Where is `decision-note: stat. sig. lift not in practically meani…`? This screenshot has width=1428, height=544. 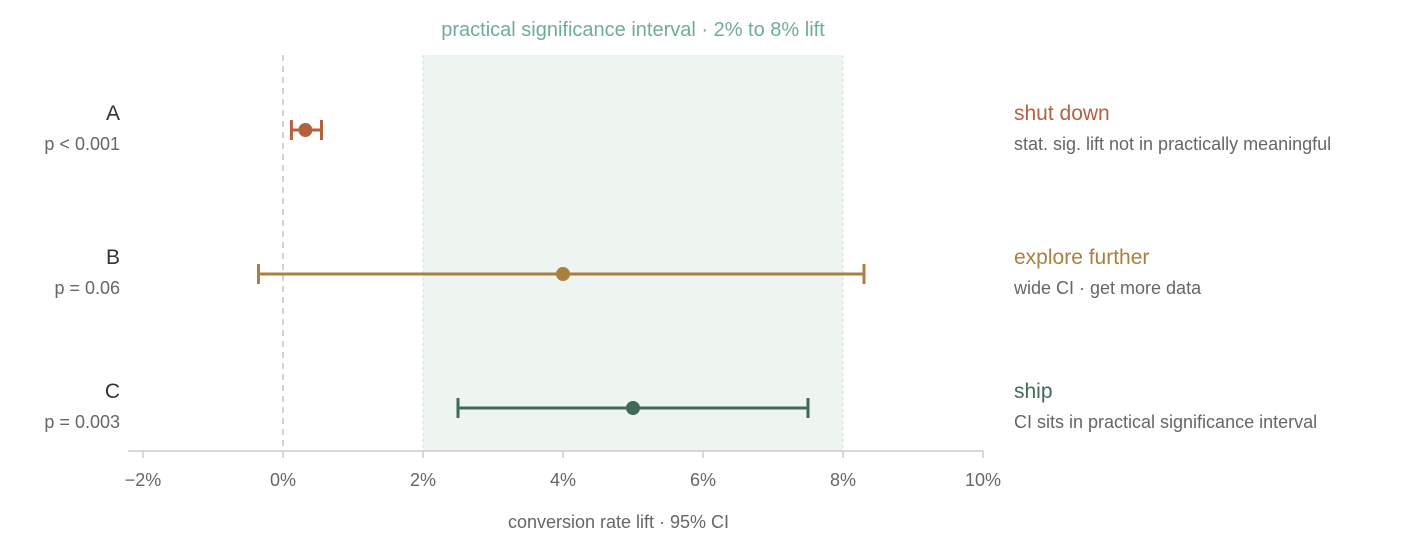 decision-note: stat. sig. lift not in practically meani… is located at coordinates (1173, 144).